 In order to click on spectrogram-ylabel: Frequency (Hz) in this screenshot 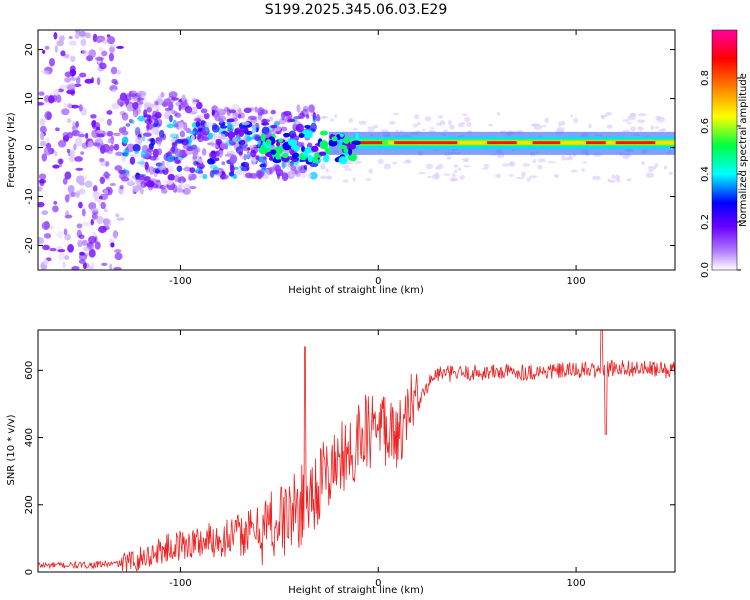, I will do `click(11, 150)`.